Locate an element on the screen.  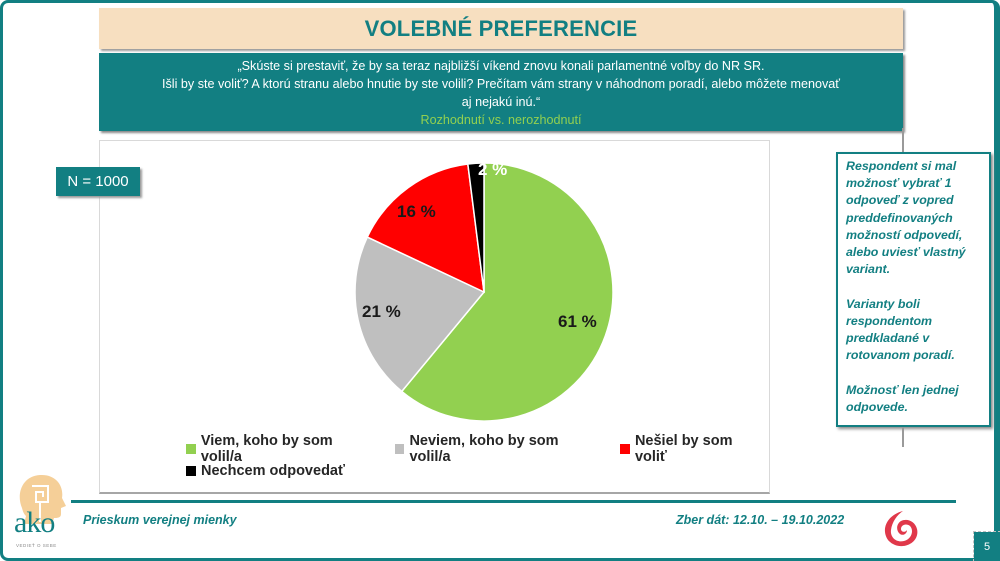
slice-label-not-voting: 16 % is located at coordinates (416, 211).